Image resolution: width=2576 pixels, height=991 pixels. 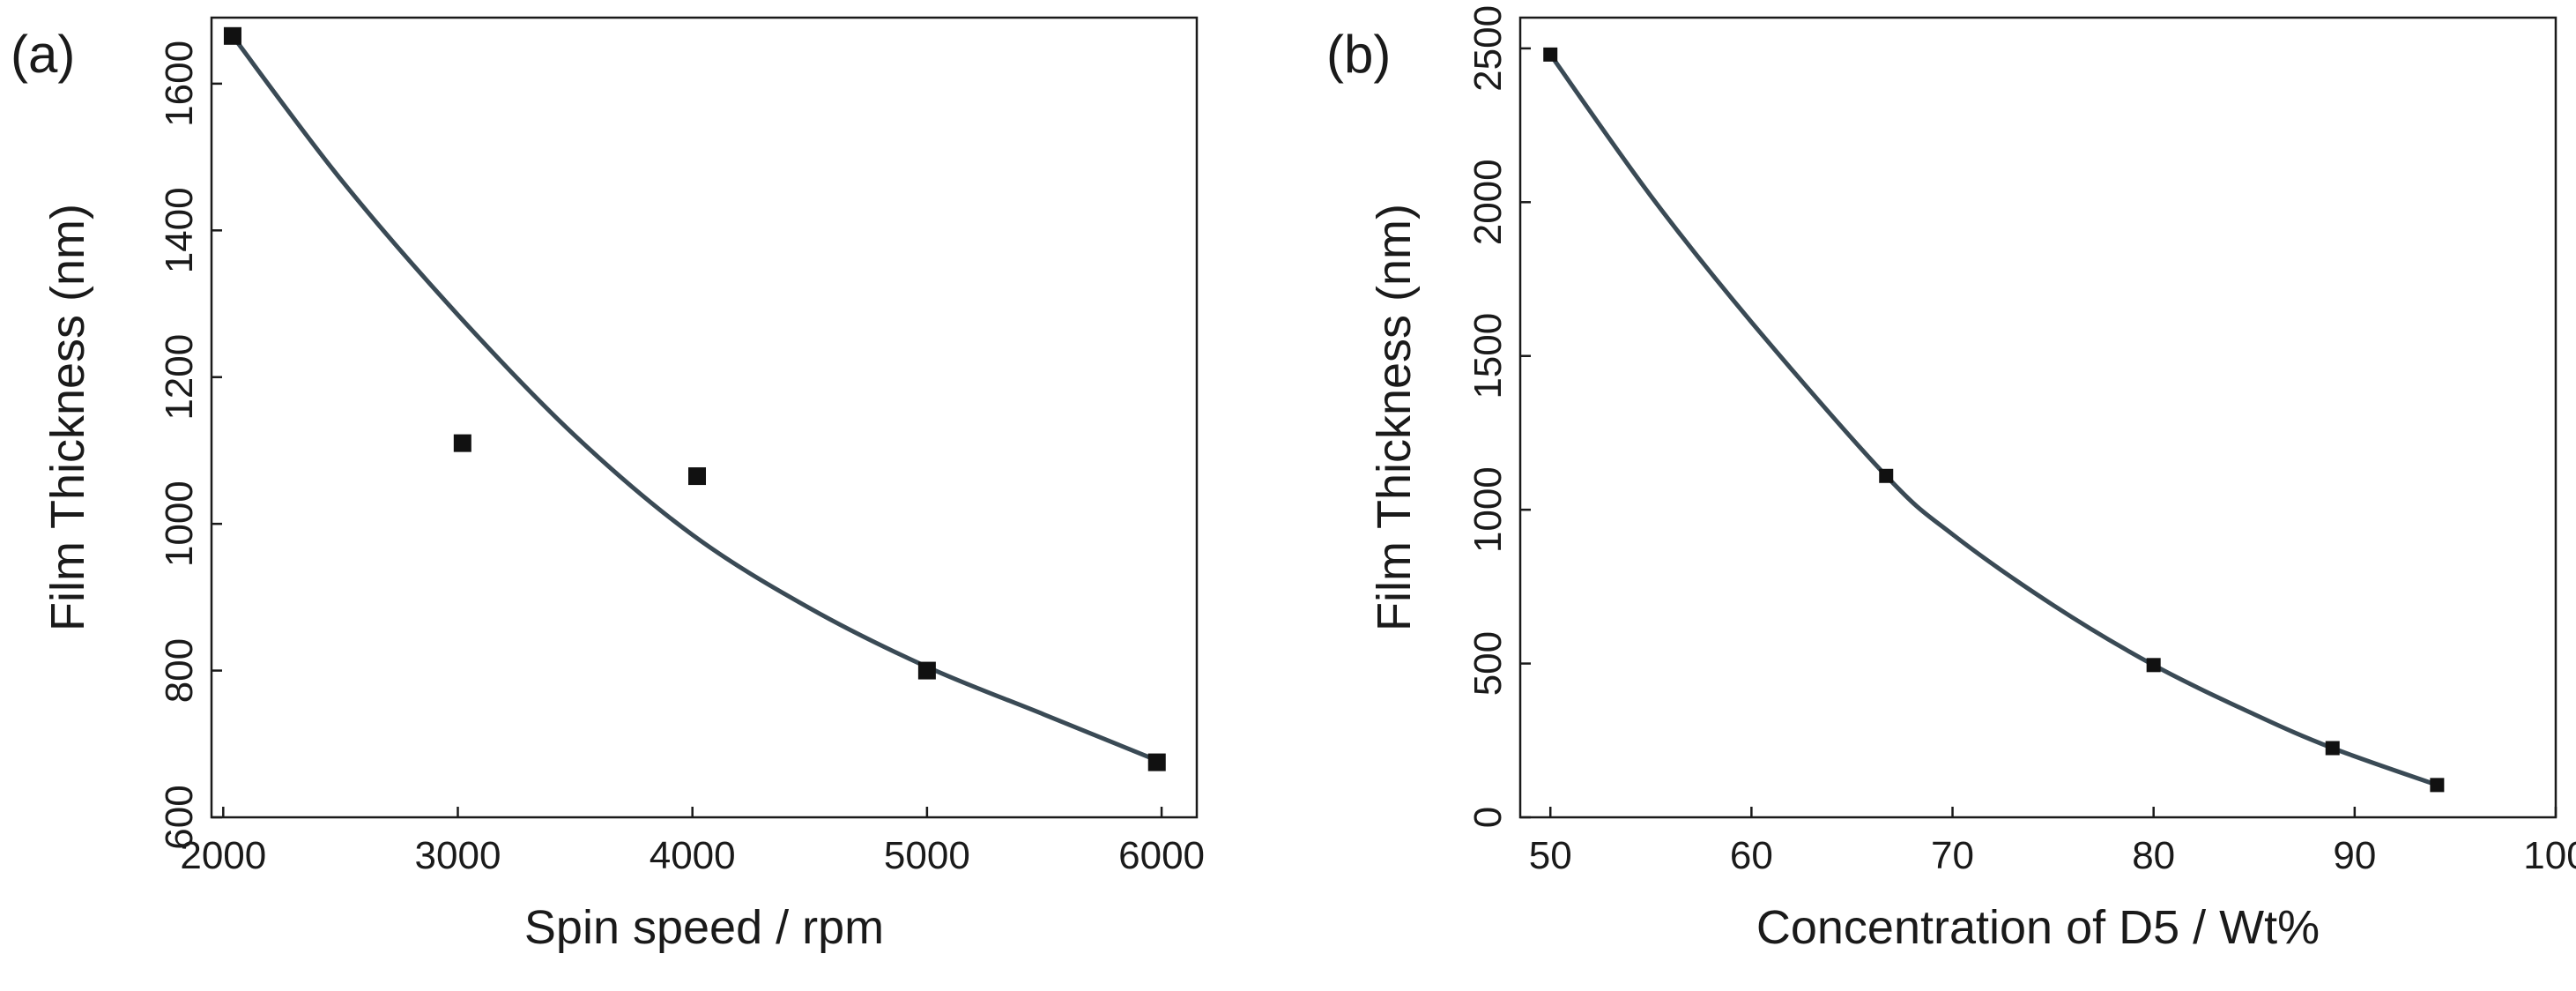 I want to click on panel-a-xtick-label: 5000, so click(x=927, y=855).